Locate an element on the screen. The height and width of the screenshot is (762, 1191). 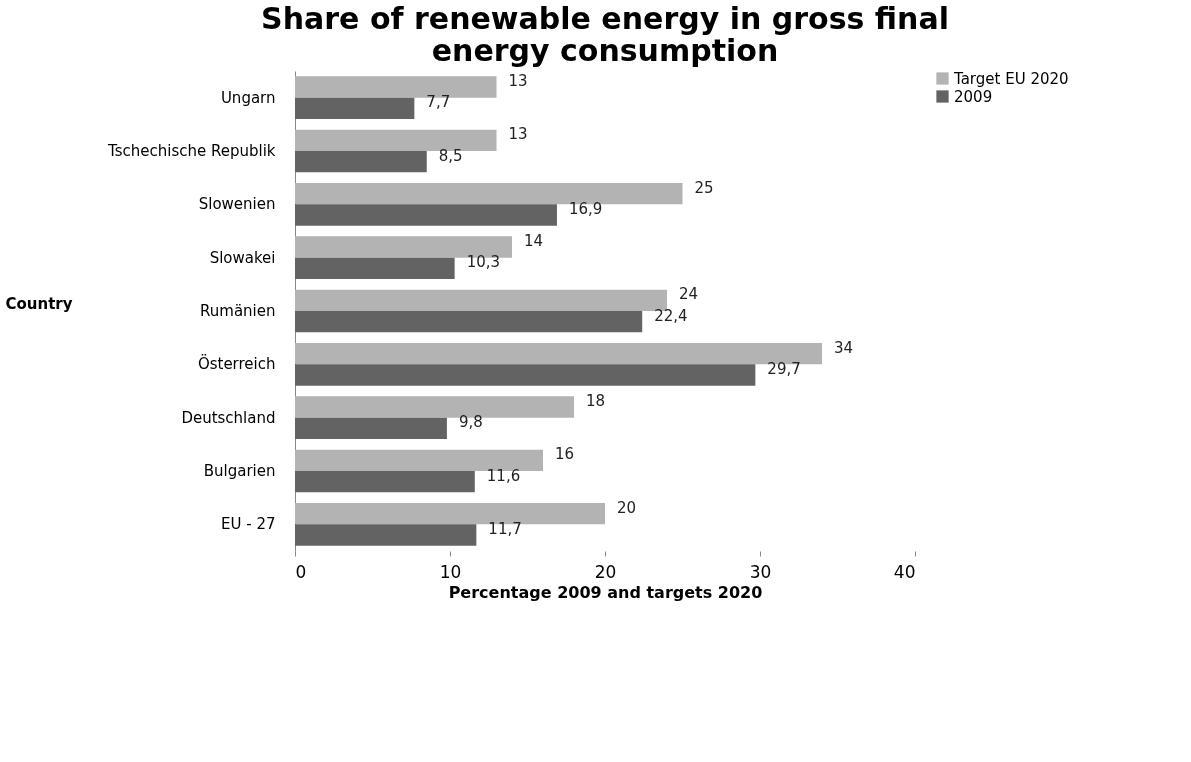
data-label: 22,4 is located at coordinates (671, 315).